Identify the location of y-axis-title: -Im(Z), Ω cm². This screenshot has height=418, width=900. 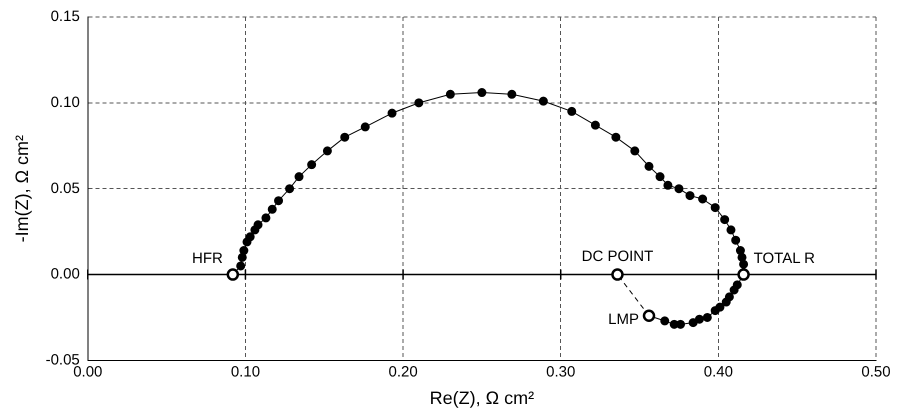
(22, 188).